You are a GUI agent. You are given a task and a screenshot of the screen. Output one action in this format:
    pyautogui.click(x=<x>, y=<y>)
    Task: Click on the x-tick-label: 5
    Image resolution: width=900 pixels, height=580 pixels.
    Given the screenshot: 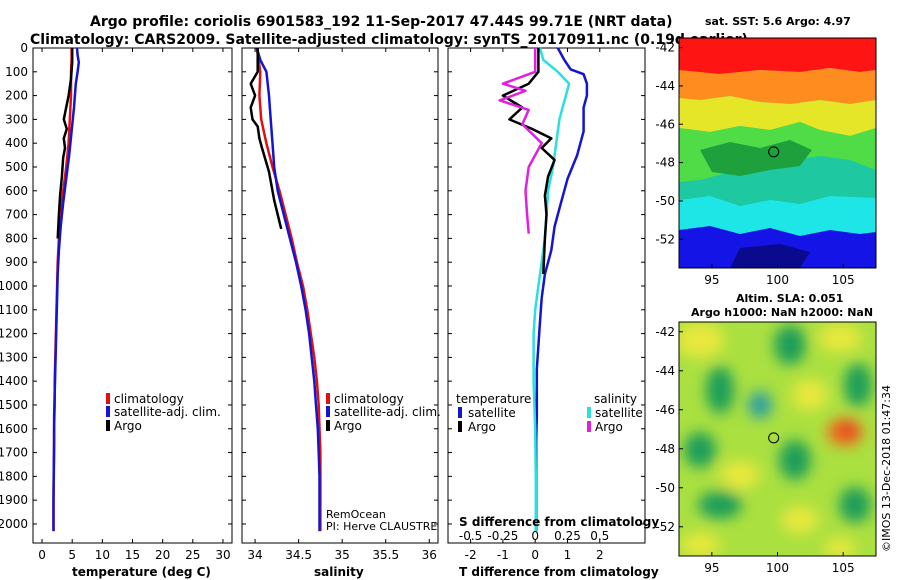 What is the action you would take?
    pyautogui.click(x=72, y=555)
    